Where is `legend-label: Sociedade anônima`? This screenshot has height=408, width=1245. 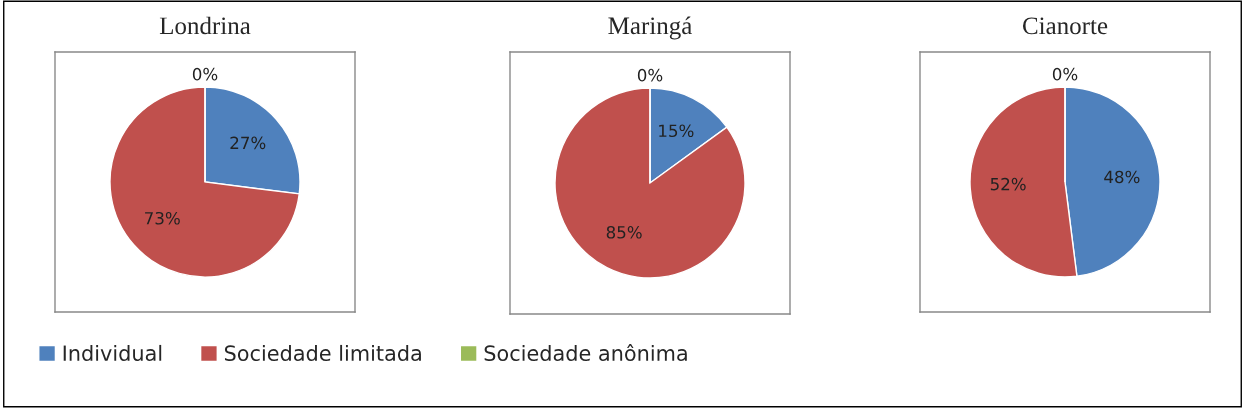 legend-label: Sociedade anônima is located at coordinates (585, 353).